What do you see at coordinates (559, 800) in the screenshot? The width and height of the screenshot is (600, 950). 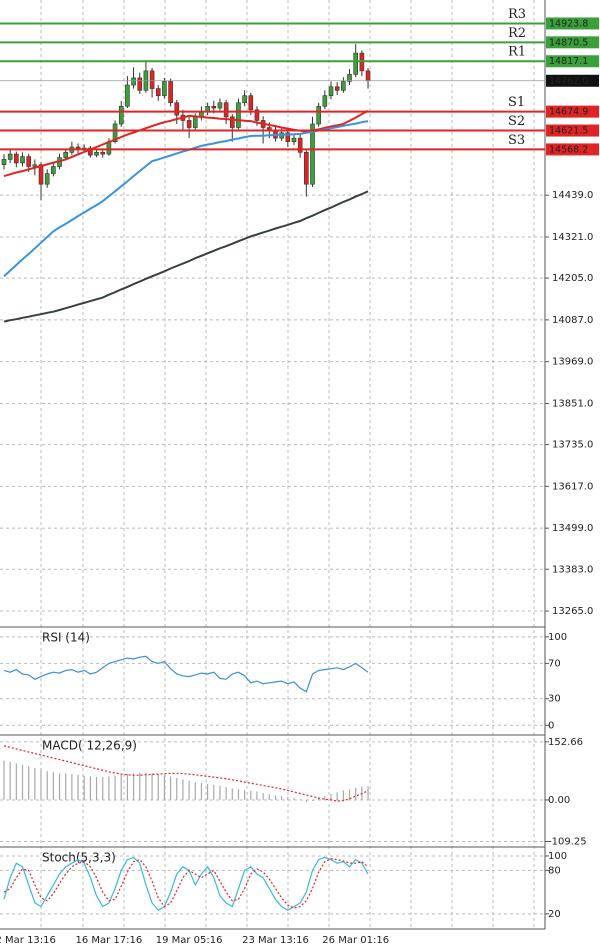 I see `y-tick-label: 0.00` at bounding box center [559, 800].